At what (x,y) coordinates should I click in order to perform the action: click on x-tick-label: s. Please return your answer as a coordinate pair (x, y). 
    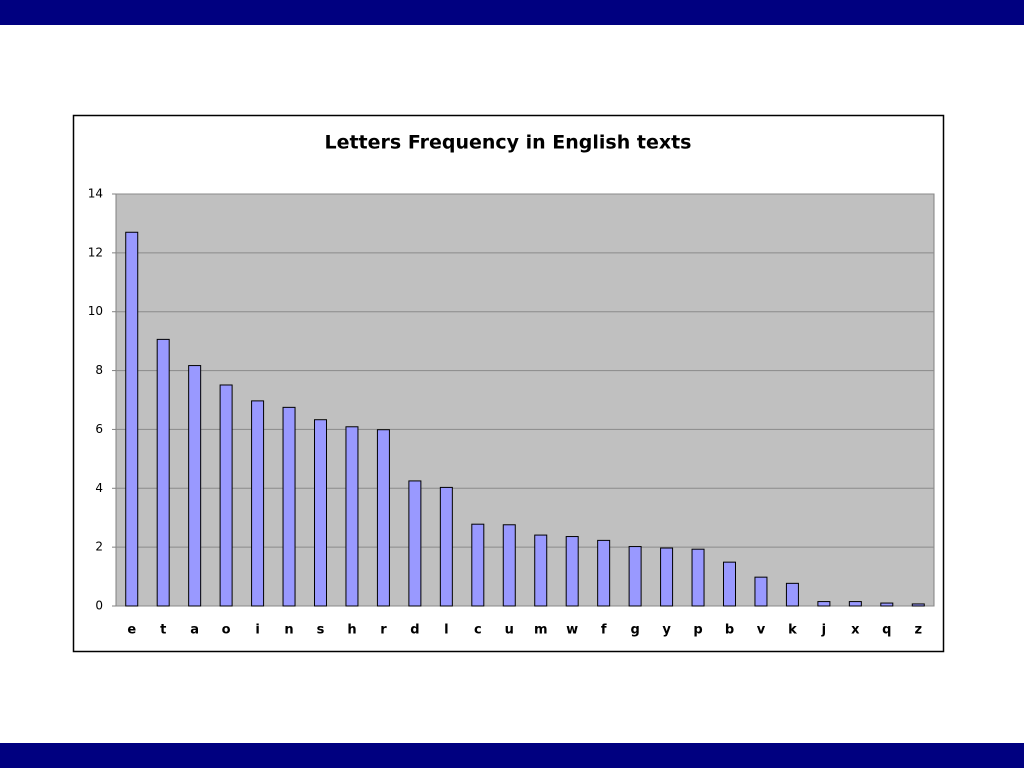
    Looking at the image, I should click on (321, 630).